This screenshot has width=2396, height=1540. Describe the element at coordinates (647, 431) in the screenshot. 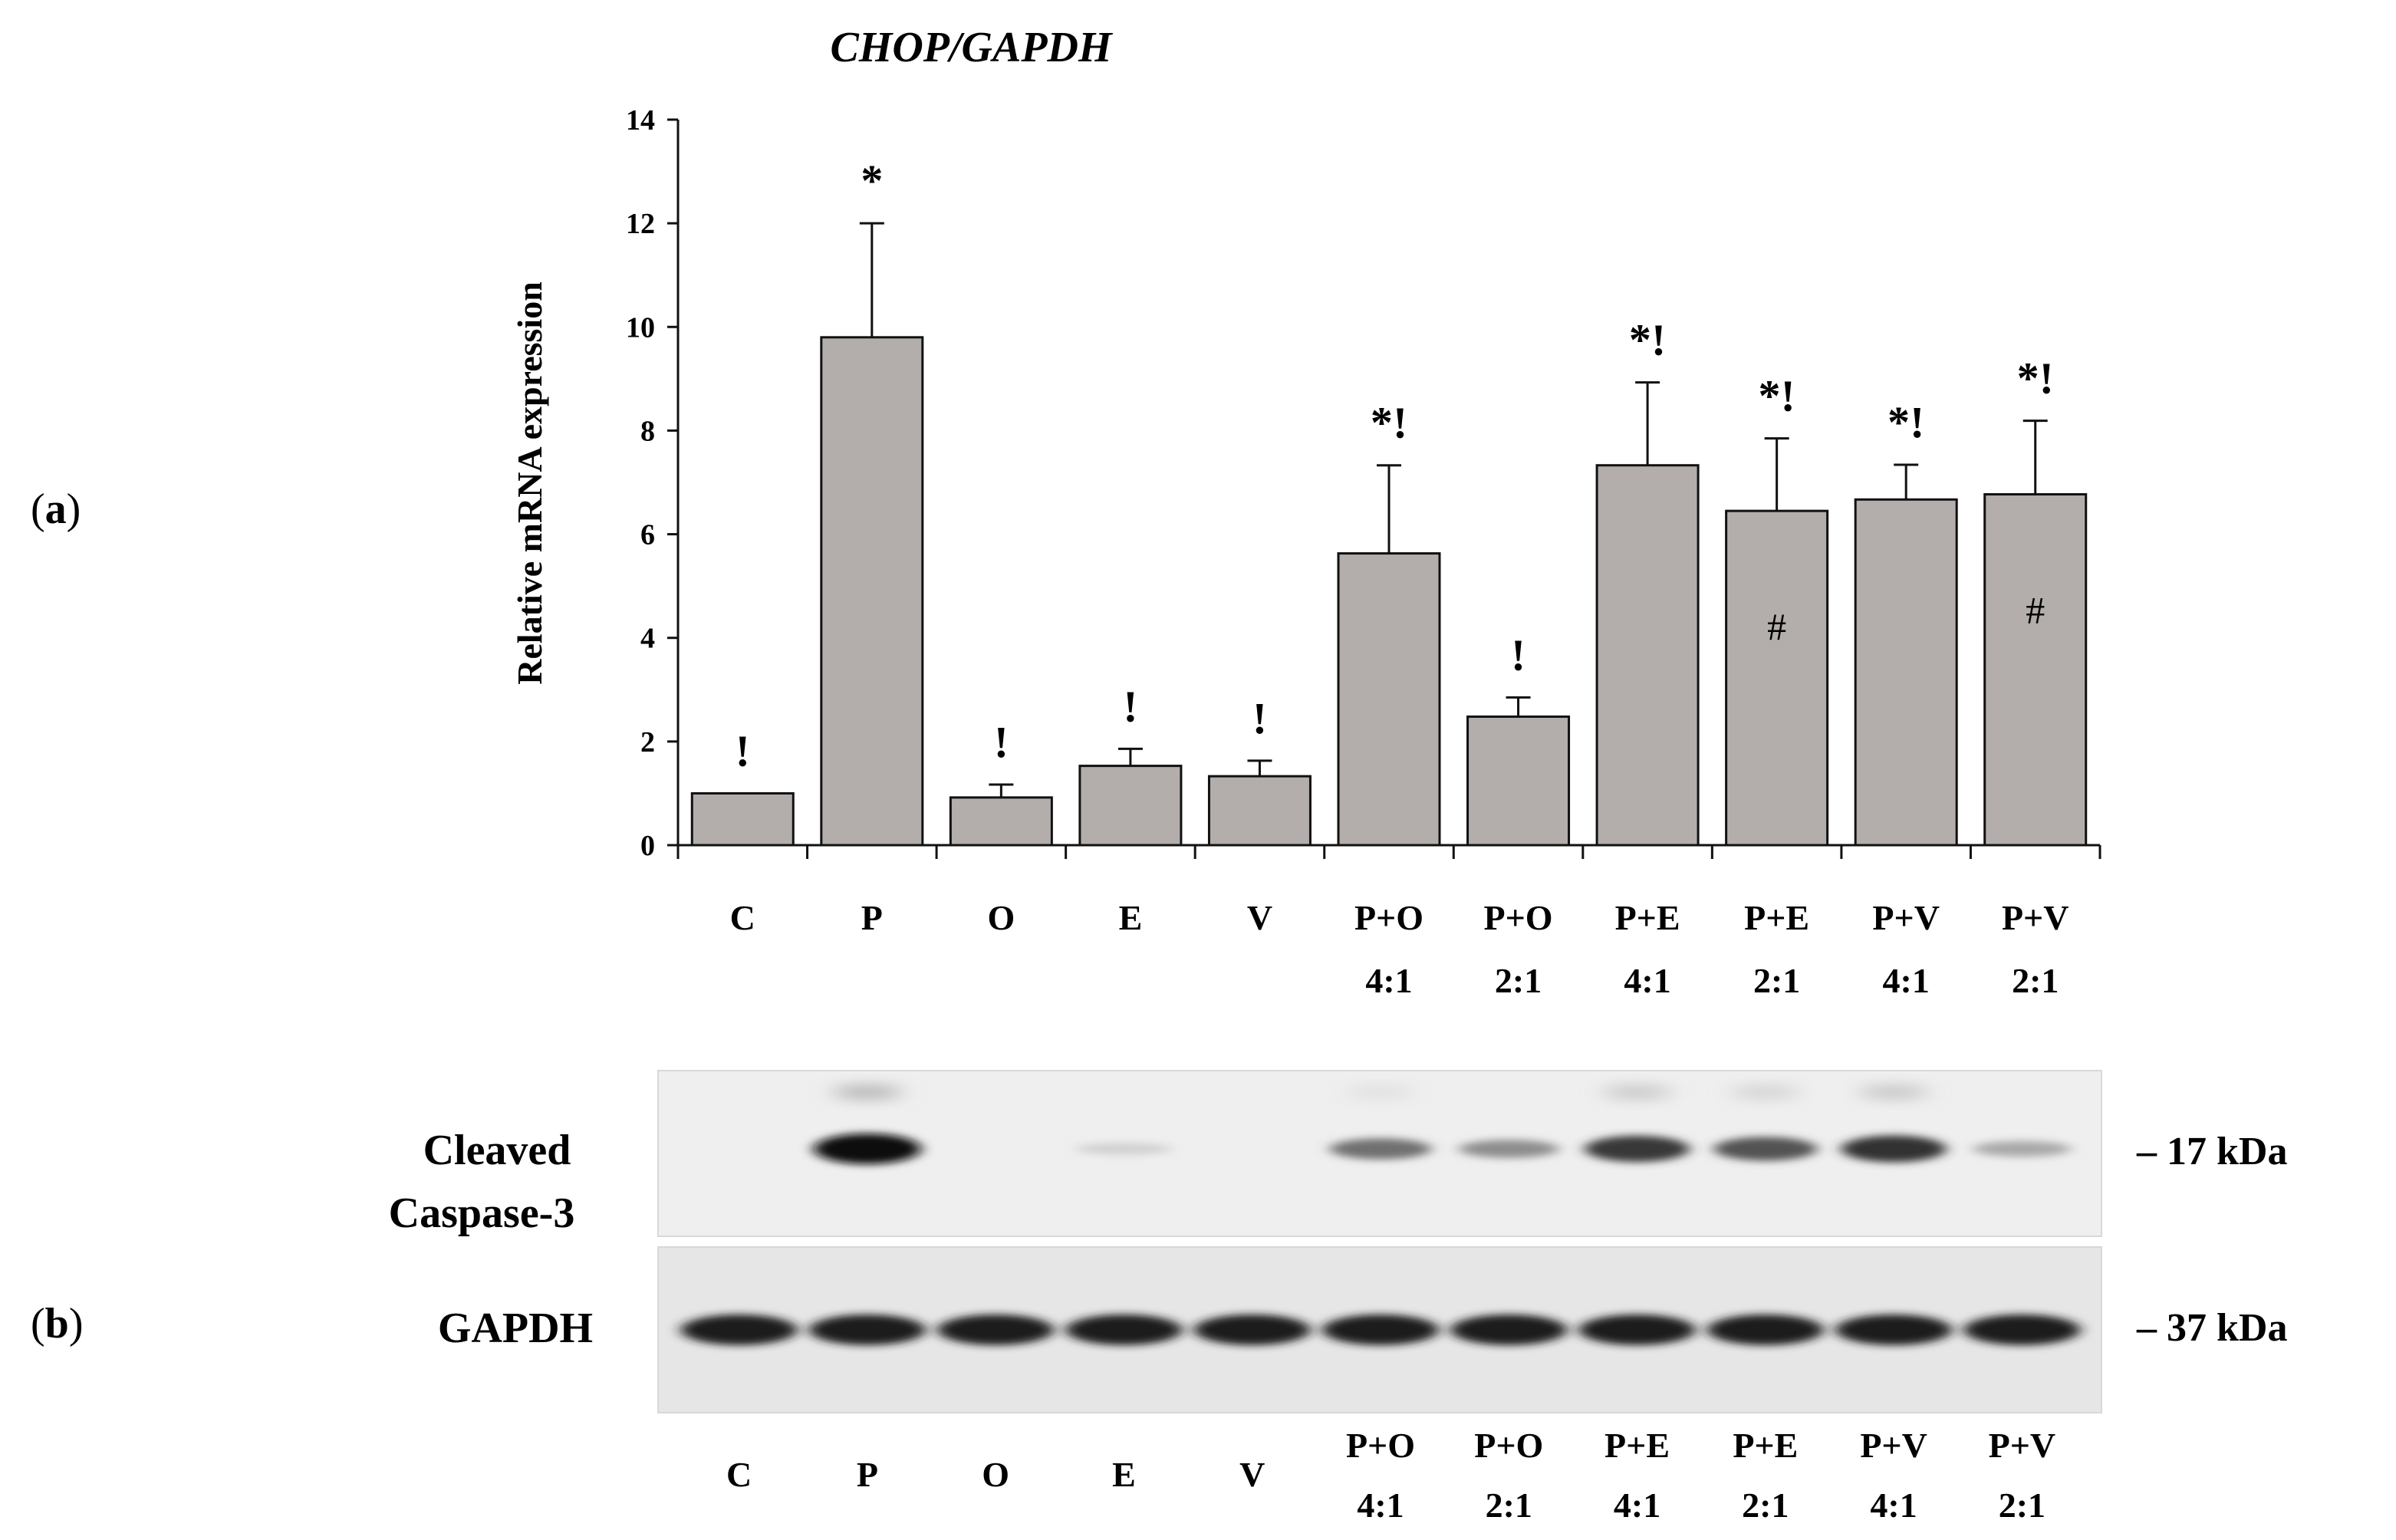

I see `y-tick-label: 8` at that location.